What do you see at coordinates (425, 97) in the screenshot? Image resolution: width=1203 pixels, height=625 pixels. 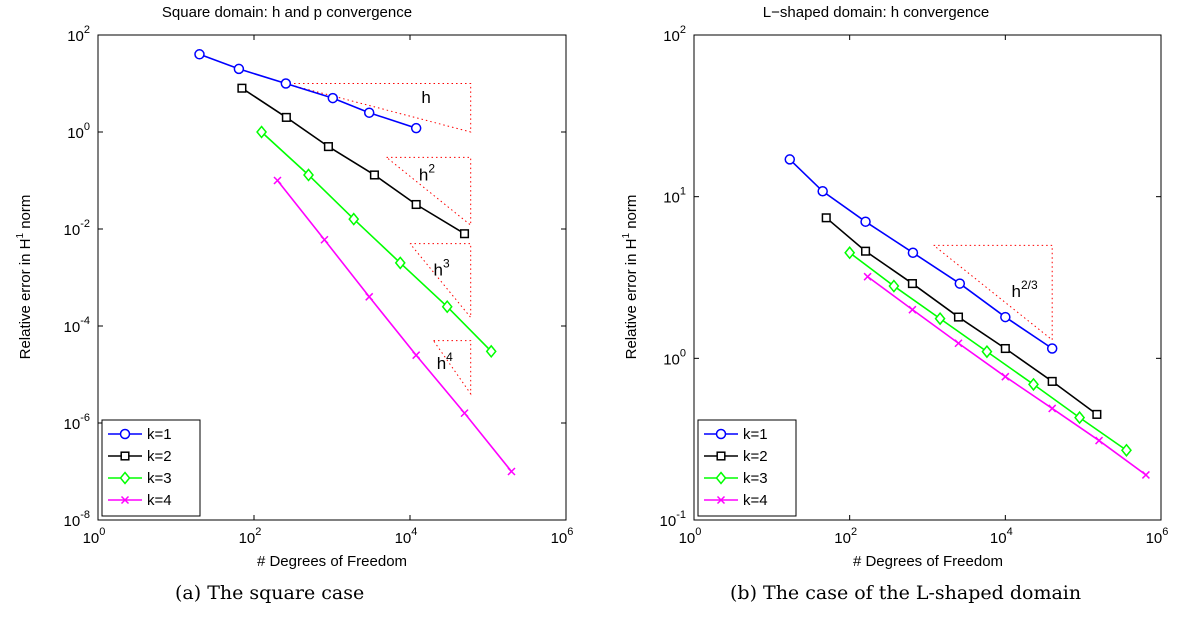 I see `slope-label: h` at bounding box center [425, 97].